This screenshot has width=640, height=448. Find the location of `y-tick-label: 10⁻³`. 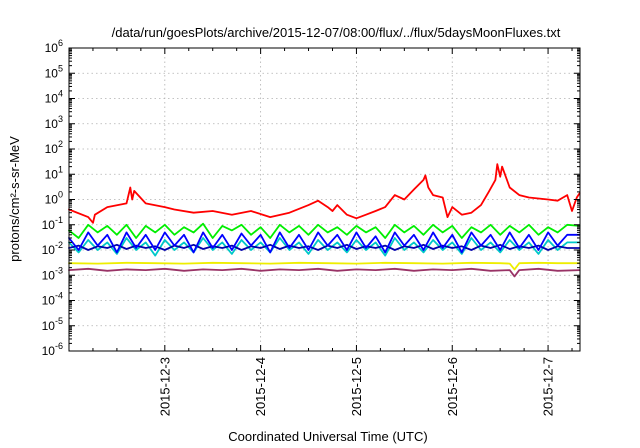

y-tick-label: 10⁻³ is located at coordinates (52, 273).